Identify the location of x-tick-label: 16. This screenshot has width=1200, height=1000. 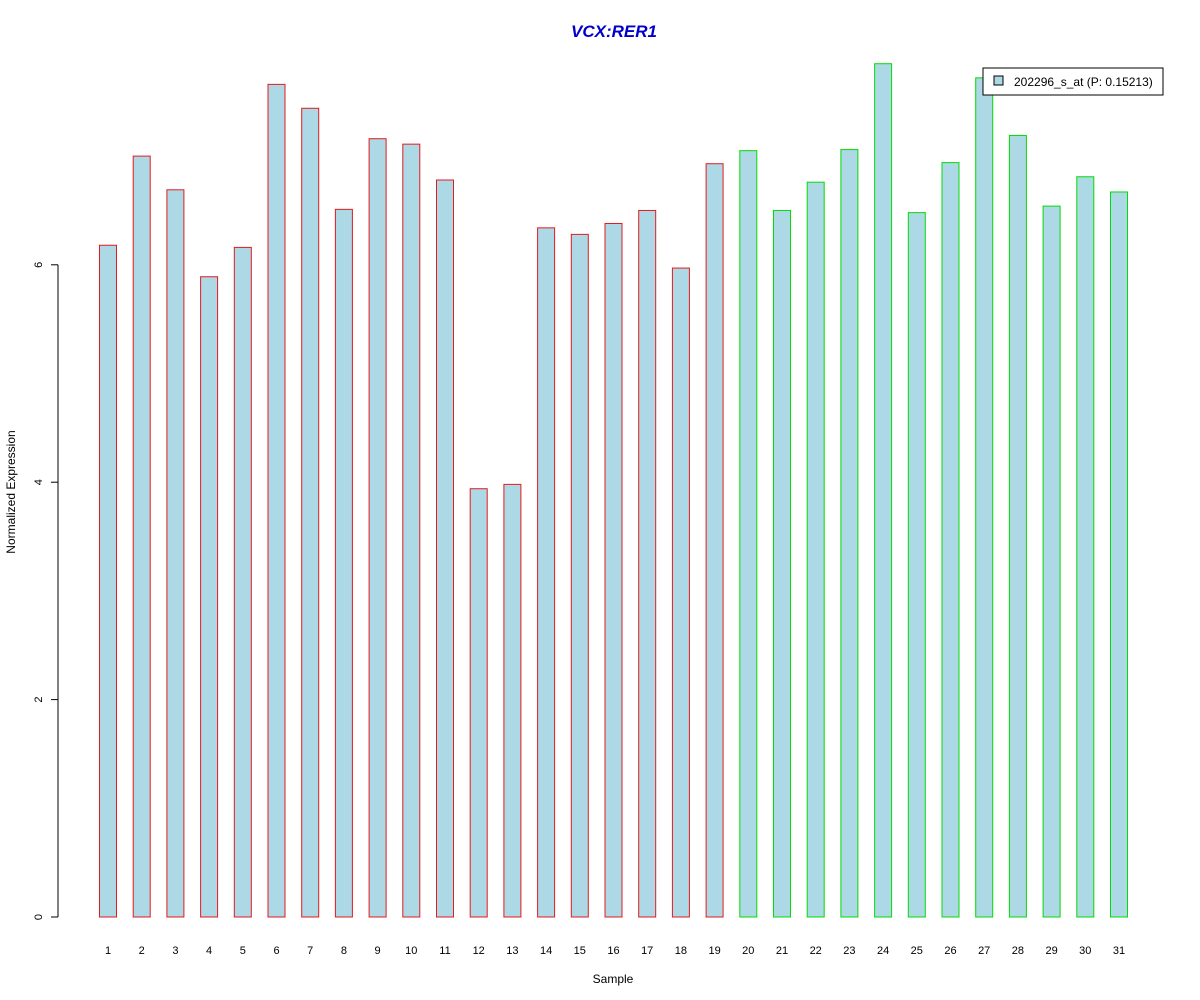
(613, 951).